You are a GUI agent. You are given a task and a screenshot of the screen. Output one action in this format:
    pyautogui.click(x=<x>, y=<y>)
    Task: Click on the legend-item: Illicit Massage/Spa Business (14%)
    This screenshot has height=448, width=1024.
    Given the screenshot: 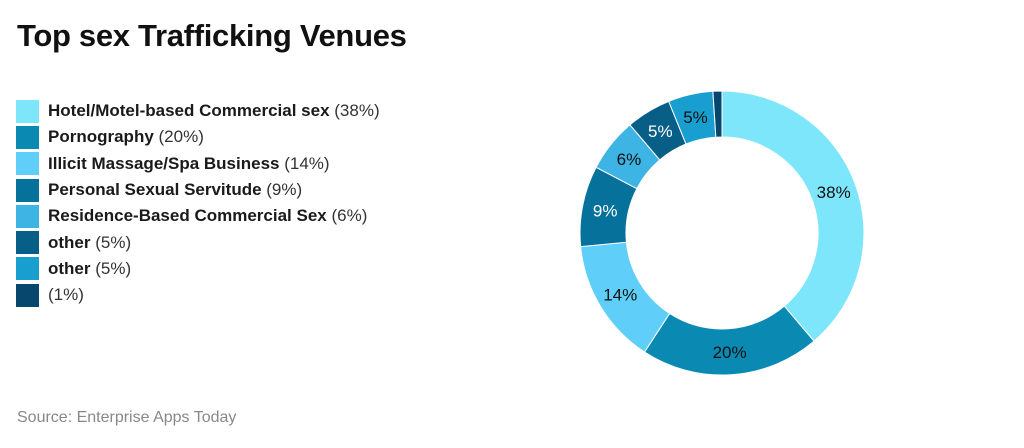 What is the action you would take?
    pyautogui.click(x=198, y=164)
    